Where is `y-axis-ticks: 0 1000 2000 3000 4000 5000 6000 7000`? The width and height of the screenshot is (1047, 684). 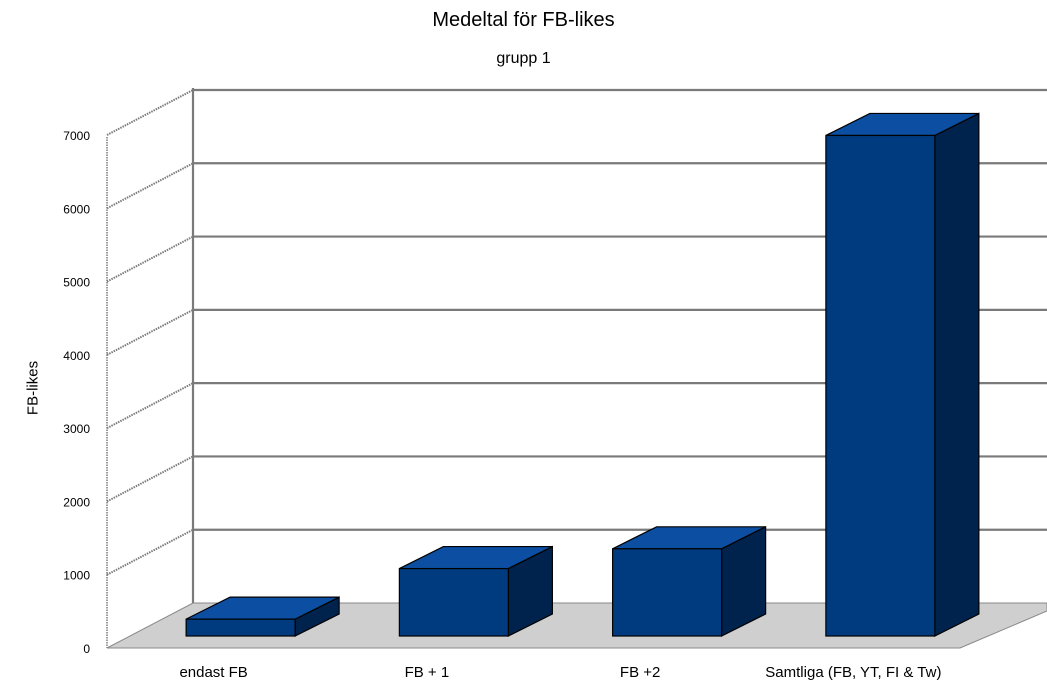
y-axis-ticks: 0 1000 2000 3000 4000 5000 6000 7000 is located at coordinates (76, 392).